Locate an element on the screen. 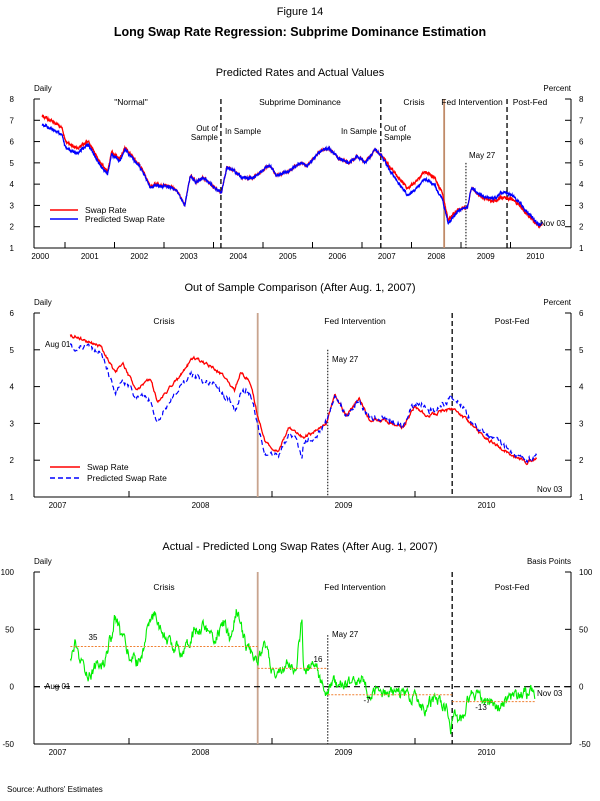 The width and height of the screenshot is (600, 801). y-tick-label-right: 50 is located at coordinates (583, 629).